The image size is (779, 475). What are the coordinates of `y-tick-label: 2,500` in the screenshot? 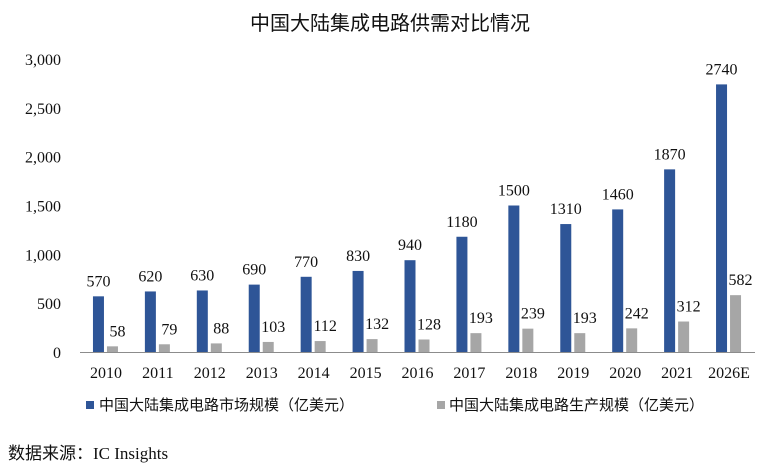 It's located at (43, 109).